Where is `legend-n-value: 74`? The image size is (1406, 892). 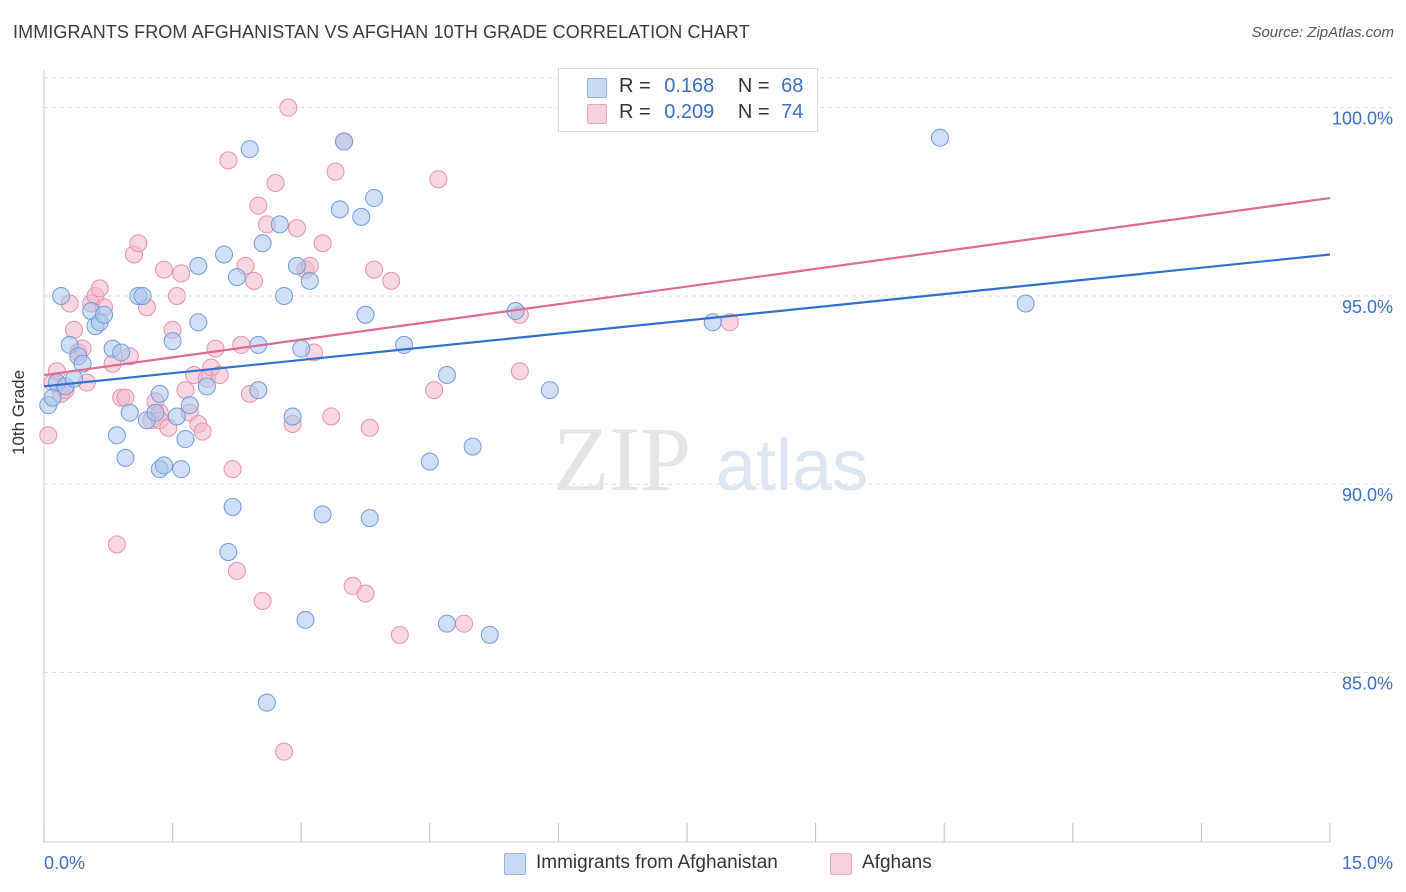 legend-n-value: 74 is located at coordinates (792, 112).